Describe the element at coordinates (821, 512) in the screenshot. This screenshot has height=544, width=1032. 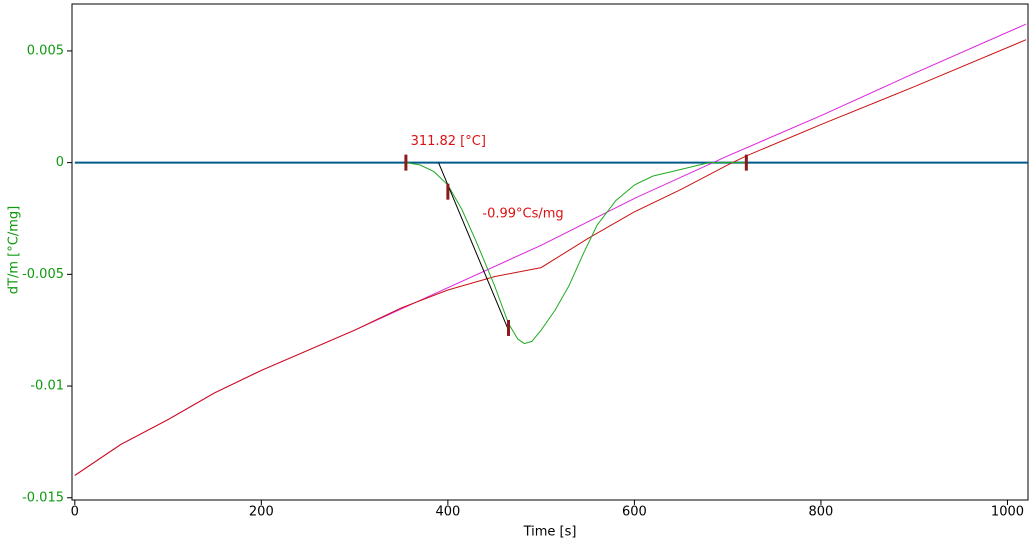
I see `x-tick-label: 800` at that location.